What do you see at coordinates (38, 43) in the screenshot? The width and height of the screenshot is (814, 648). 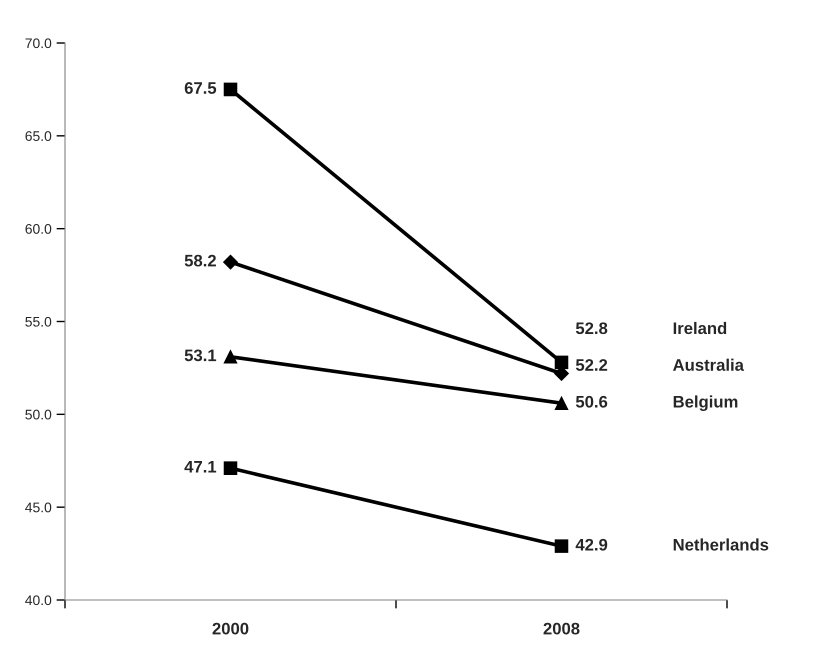 I see `y-tick-label: 70.0` at bounding box center [38, 43].